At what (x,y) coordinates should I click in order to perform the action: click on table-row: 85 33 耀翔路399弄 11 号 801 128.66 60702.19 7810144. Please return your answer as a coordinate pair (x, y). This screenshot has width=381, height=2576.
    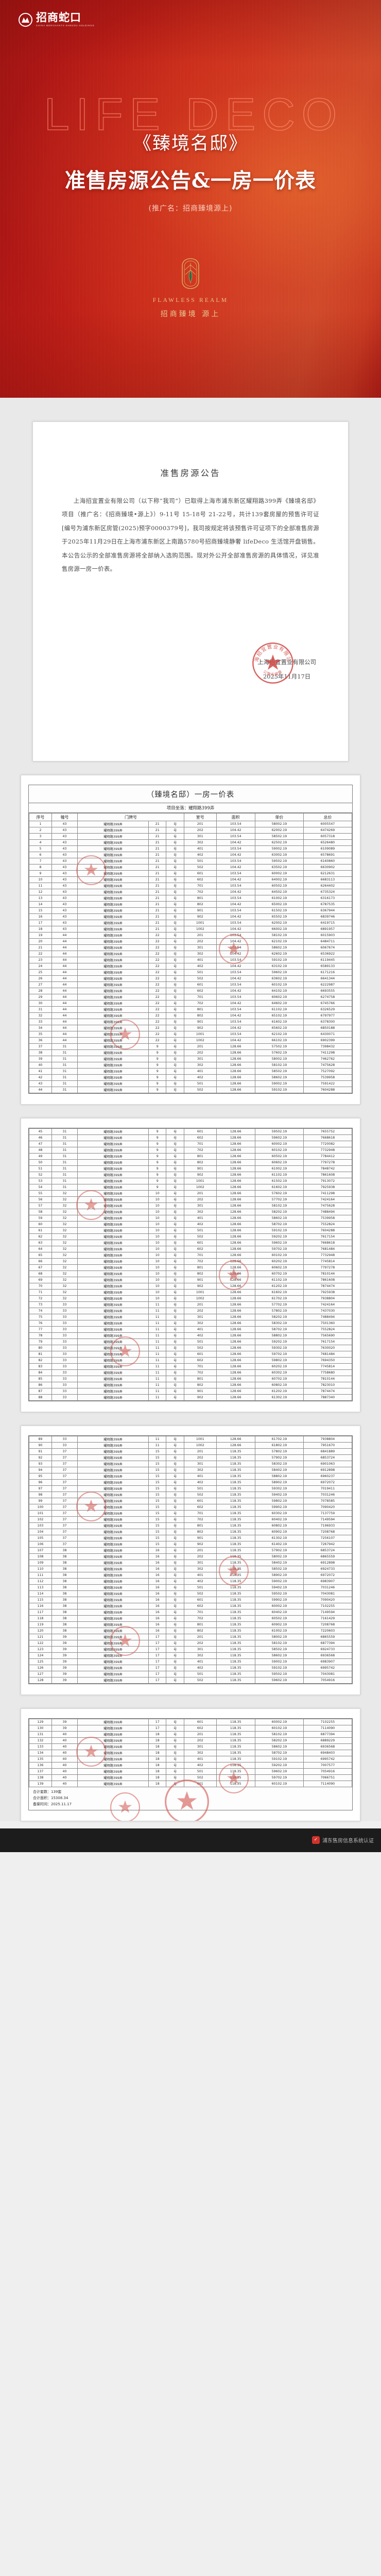
    Looking at the image, I should click on (191, 1379).